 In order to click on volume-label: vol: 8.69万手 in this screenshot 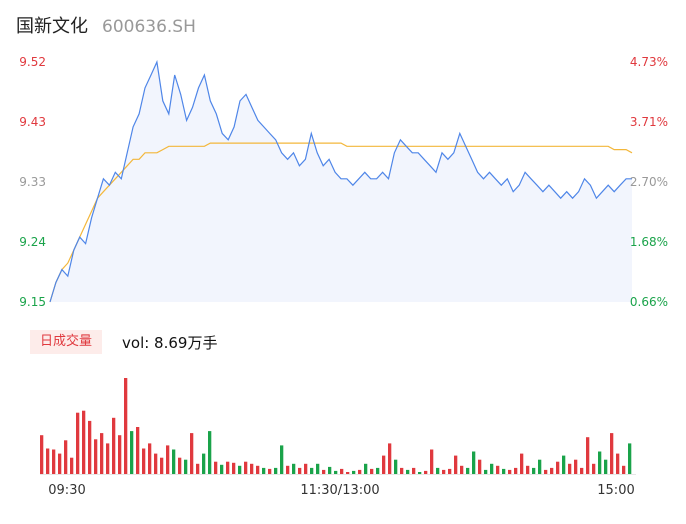, I will do `click(170, 342)`.